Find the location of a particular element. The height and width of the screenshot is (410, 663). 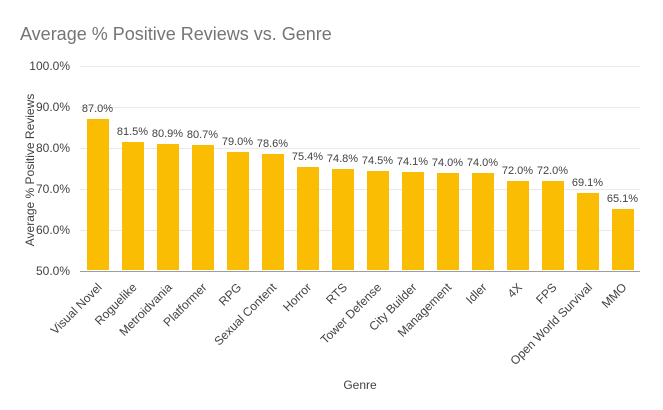

bar-value-label: 78.6% is located at coordinates (272, 143).